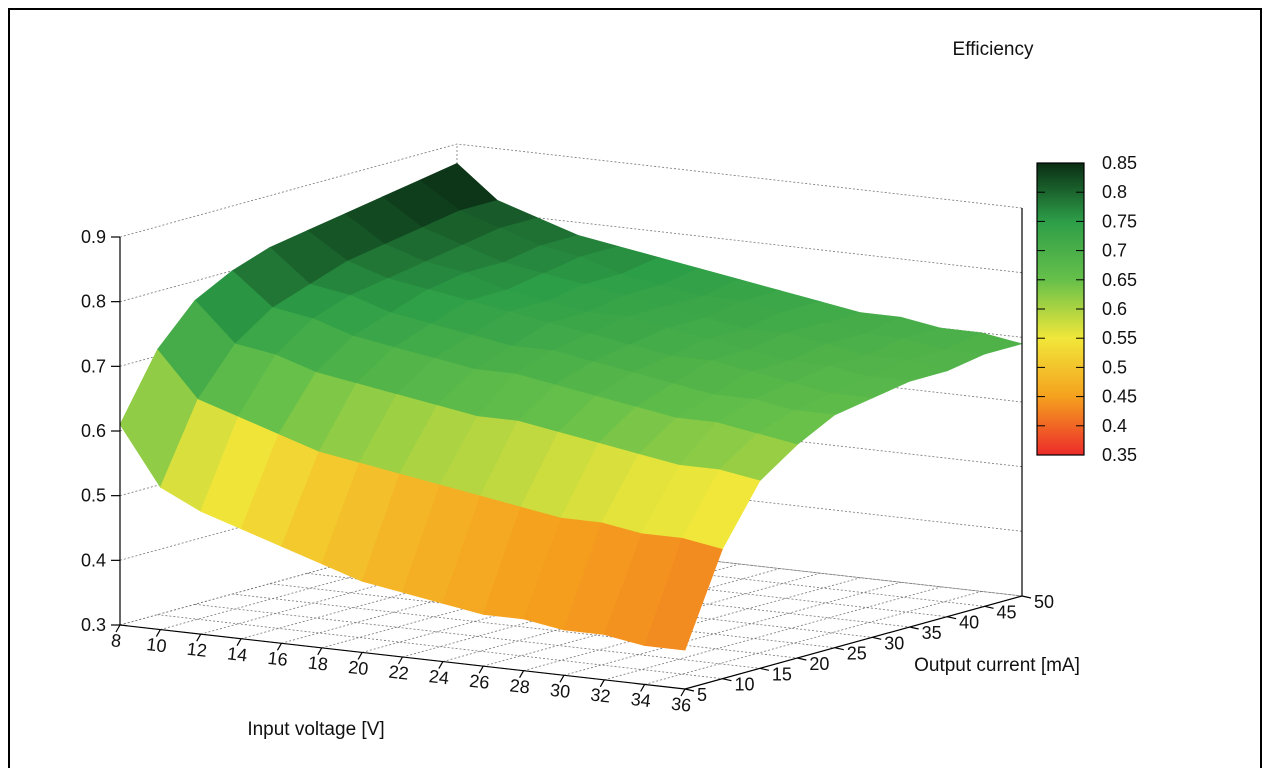  What do you see at coordinates (315, 729) in the screenshot?
I see `x-axis-label: Input voltage [V]` at bounding box center [315, 729].